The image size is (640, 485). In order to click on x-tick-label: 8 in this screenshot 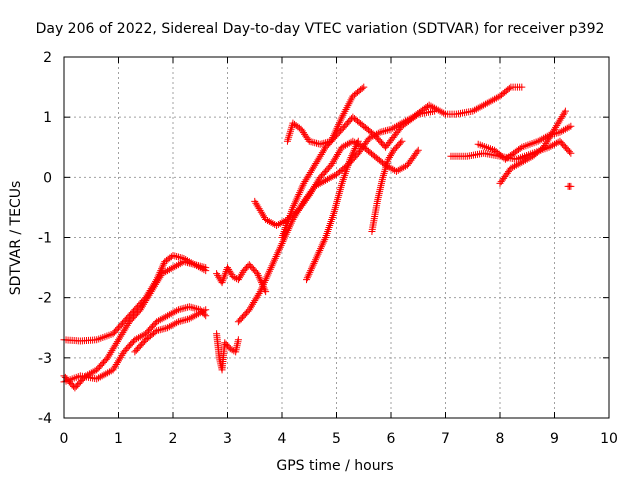, I will do `click(500, 439)`.